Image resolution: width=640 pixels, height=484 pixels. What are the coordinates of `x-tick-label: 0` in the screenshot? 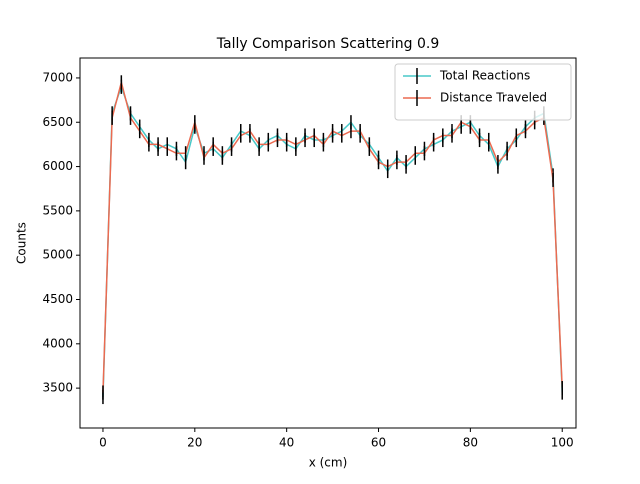 It's located at (103, 443).